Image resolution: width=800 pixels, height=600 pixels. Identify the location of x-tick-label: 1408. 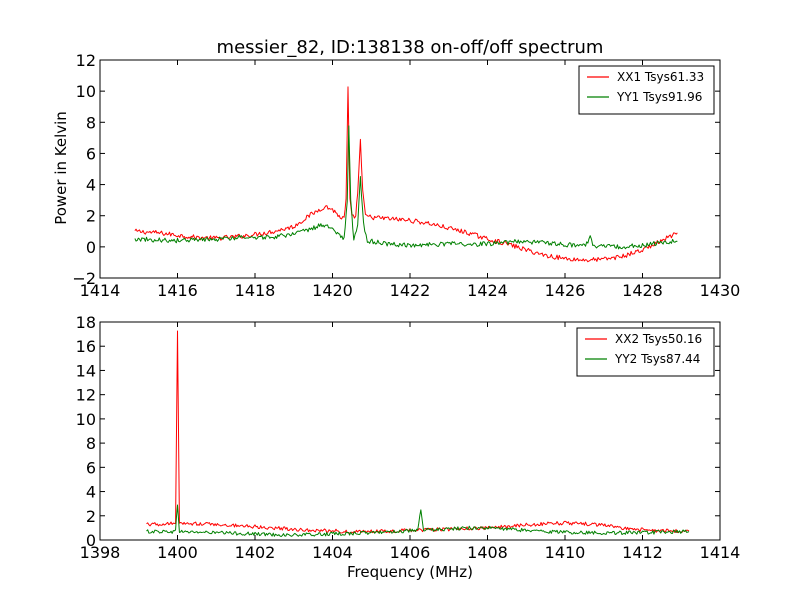
(487, 552).